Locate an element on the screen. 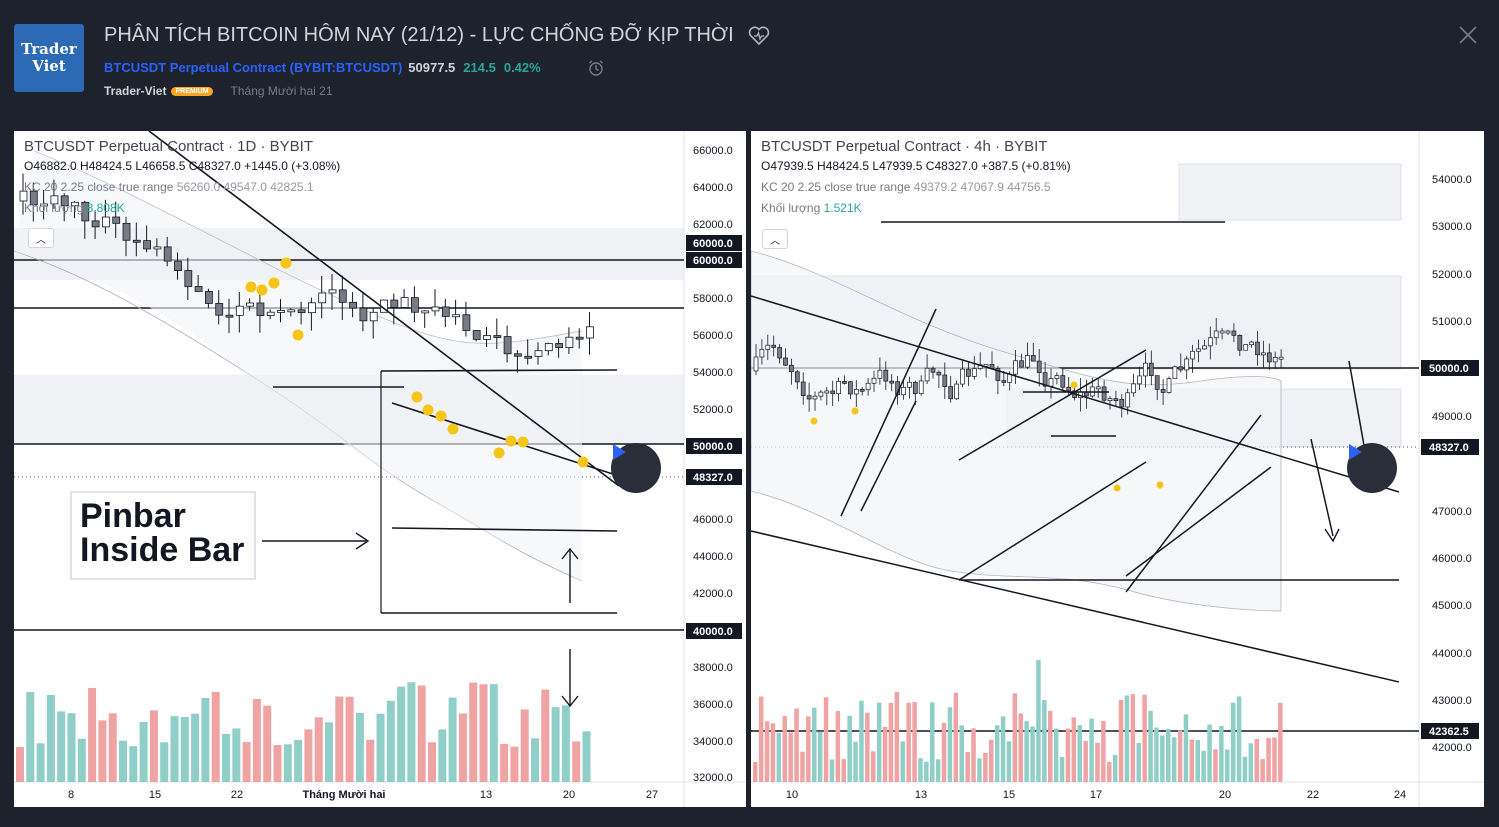 The image size is (1499, 827). signal-marker is located at coordinates (286, 263).